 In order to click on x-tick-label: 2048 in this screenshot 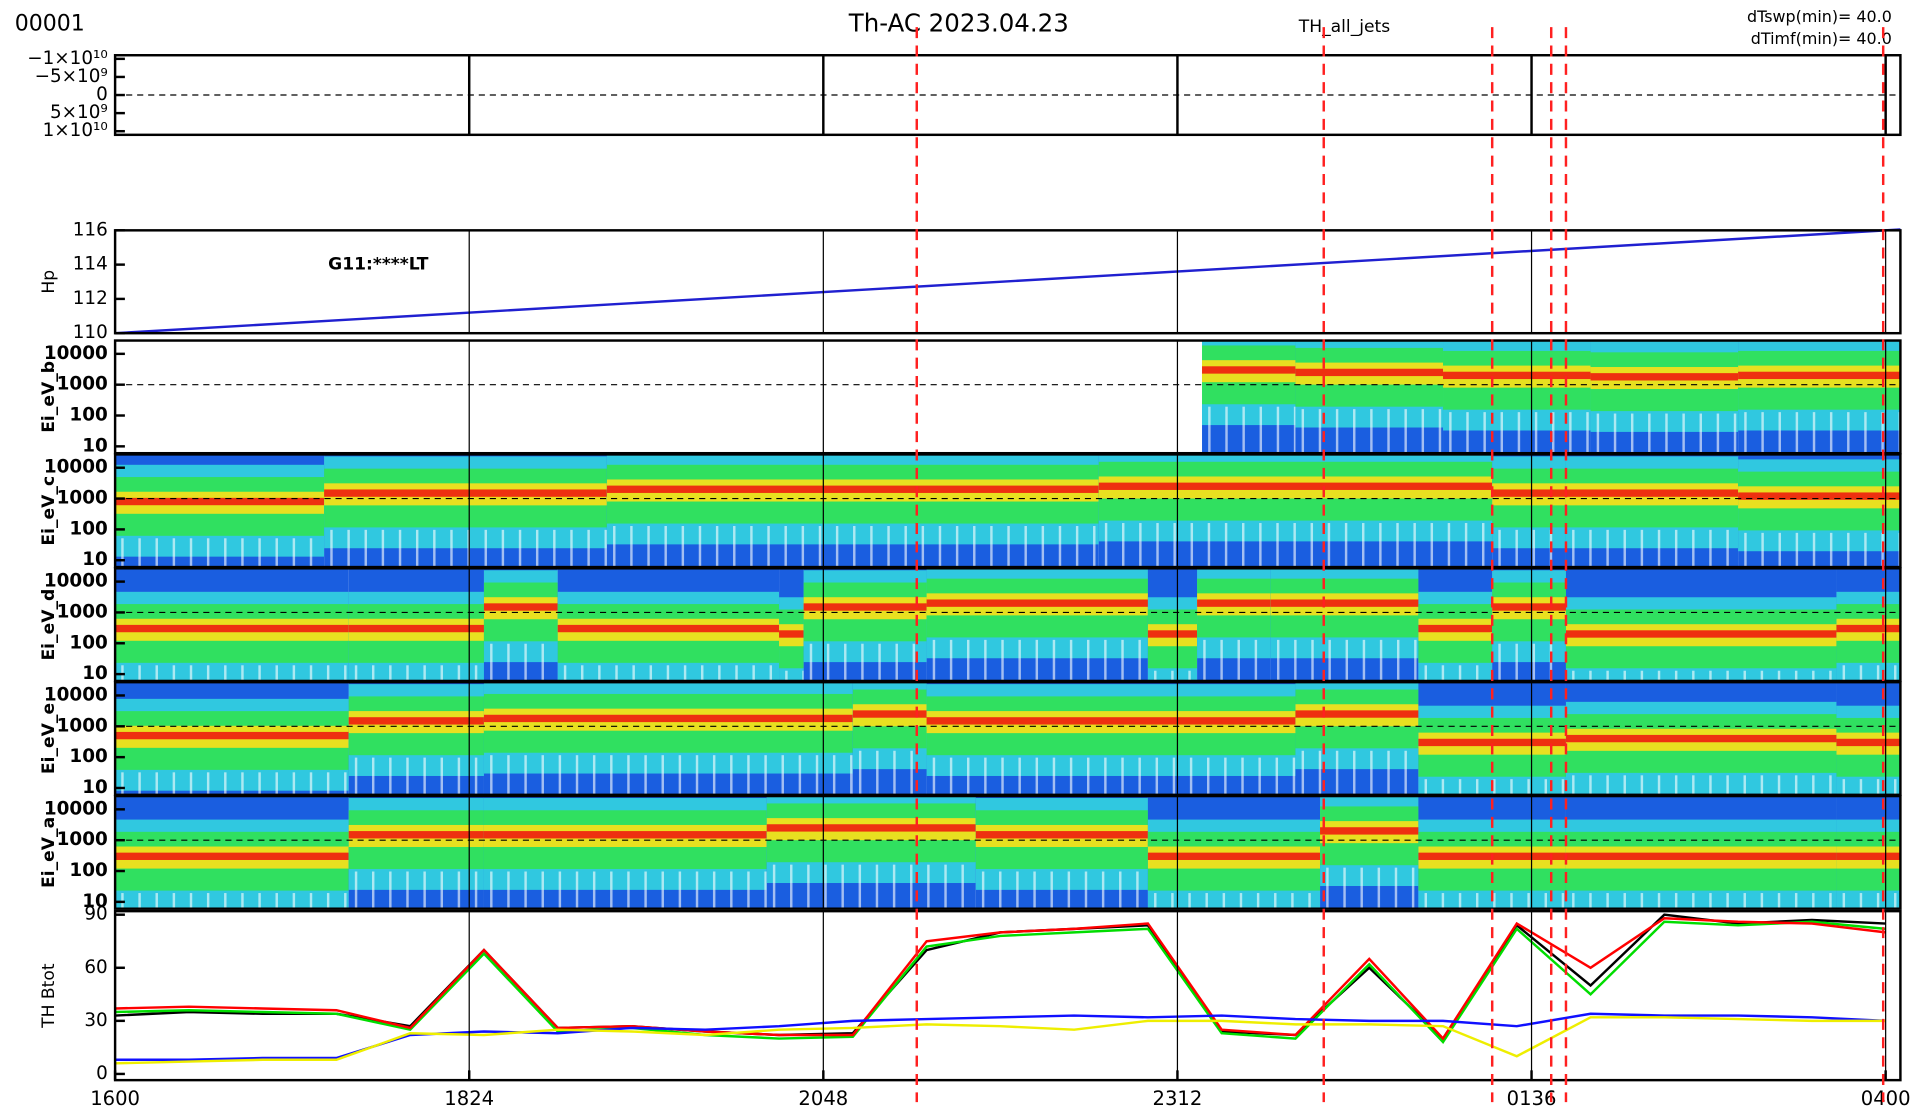, I will do `click(823, 1098)`.